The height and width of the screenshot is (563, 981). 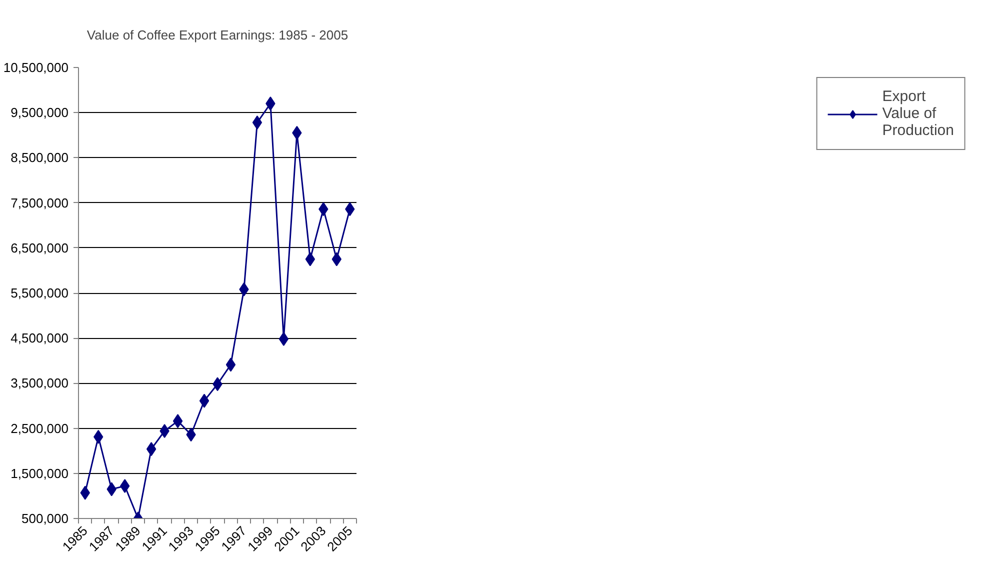 What do you see at coordinates (39, 112) in the screenshot?
I see `y-tick-label: 9,500,000` at bounding box center [39, 112].